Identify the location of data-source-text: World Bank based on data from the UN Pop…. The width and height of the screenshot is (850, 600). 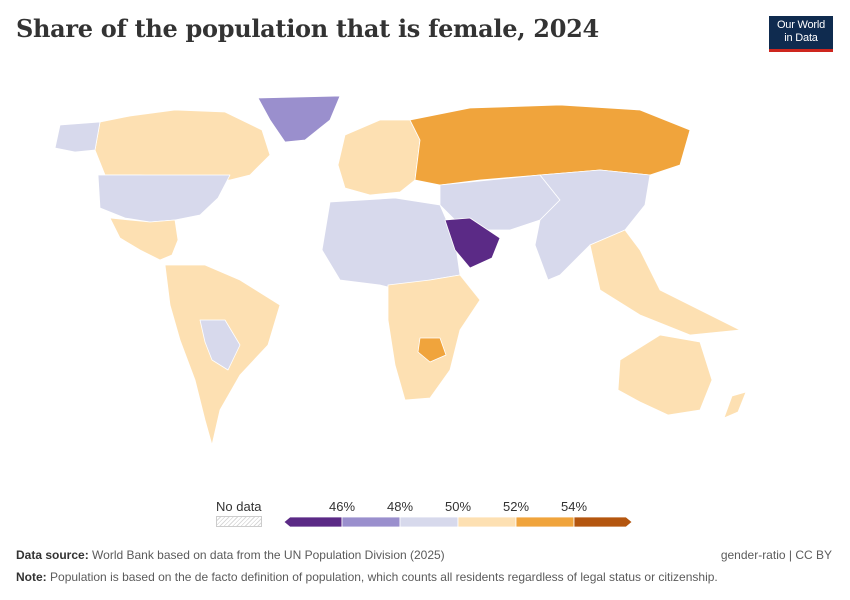
(268, 555).